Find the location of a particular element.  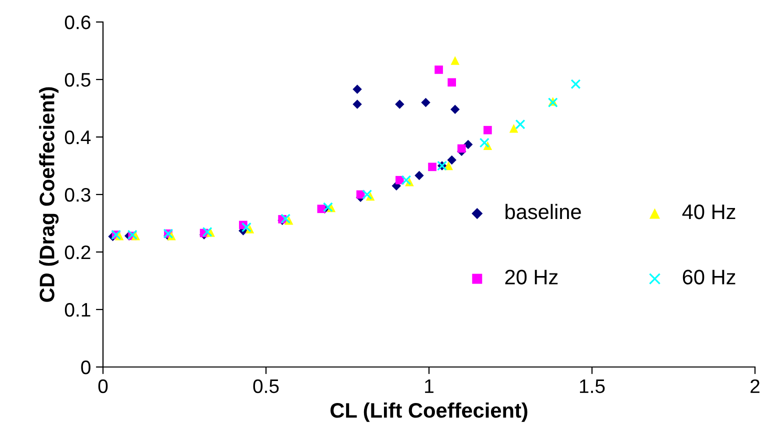

y-tick-label: 0.3 is located at coordinates (77, 195).